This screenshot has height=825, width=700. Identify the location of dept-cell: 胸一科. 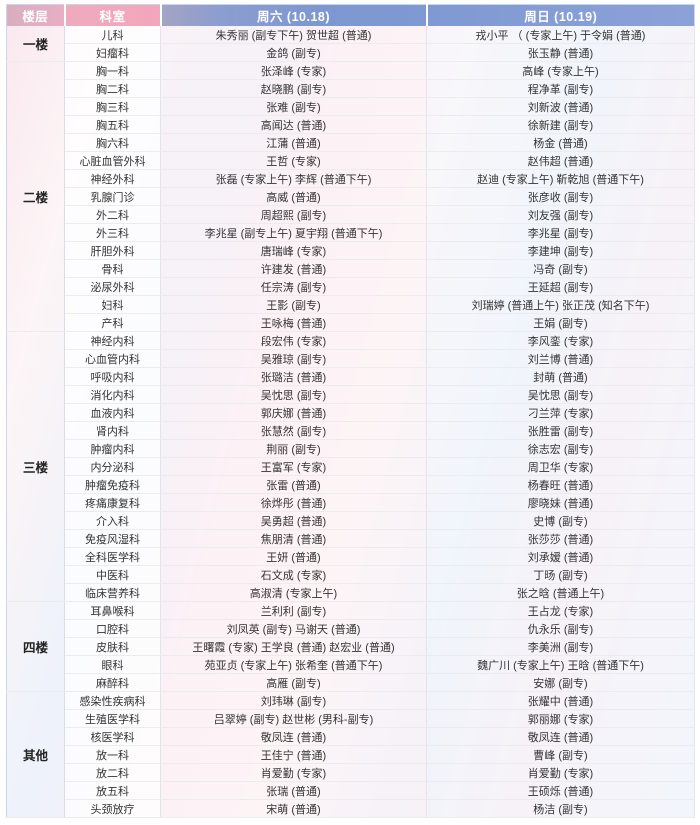
(112, 70).